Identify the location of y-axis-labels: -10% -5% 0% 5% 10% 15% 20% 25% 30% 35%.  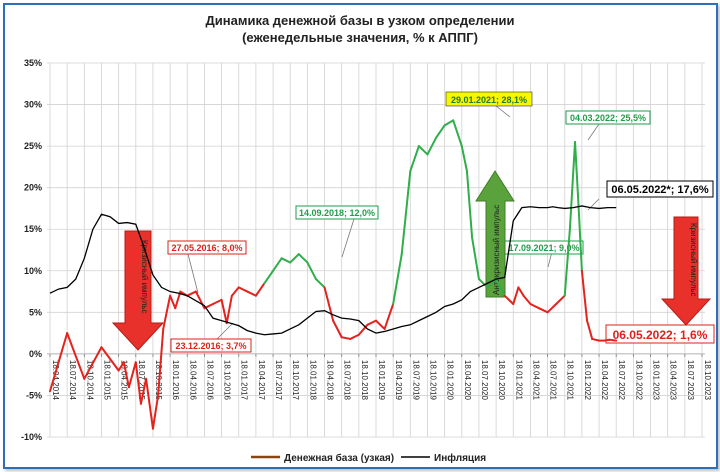
(31, 250).